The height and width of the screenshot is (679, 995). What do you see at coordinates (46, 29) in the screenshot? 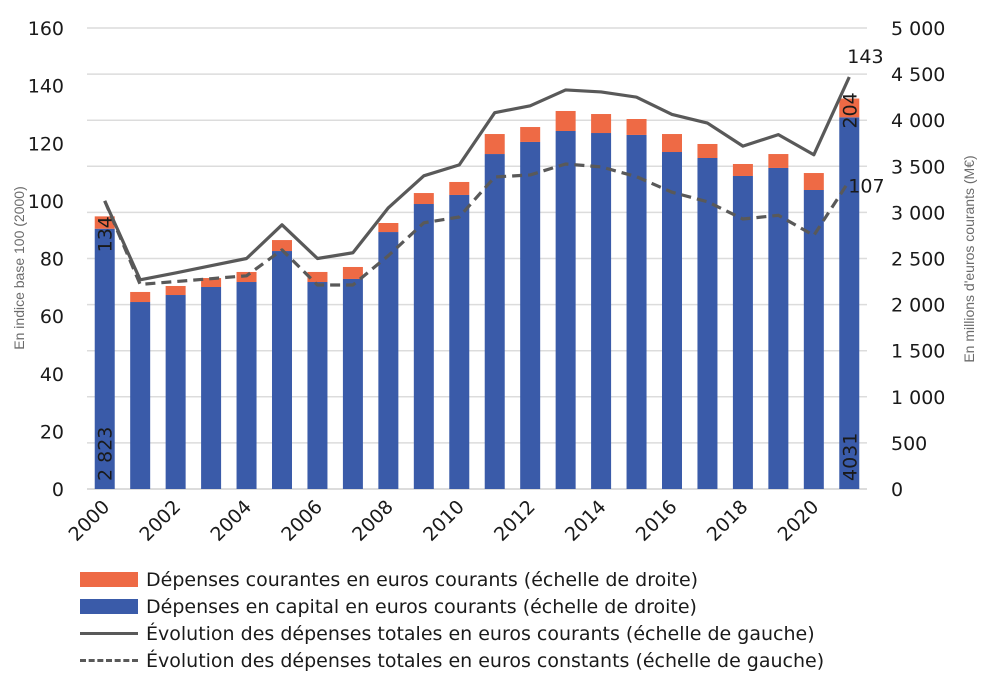
I see `left-tick-label: 160` at bounding box center [46, 29].